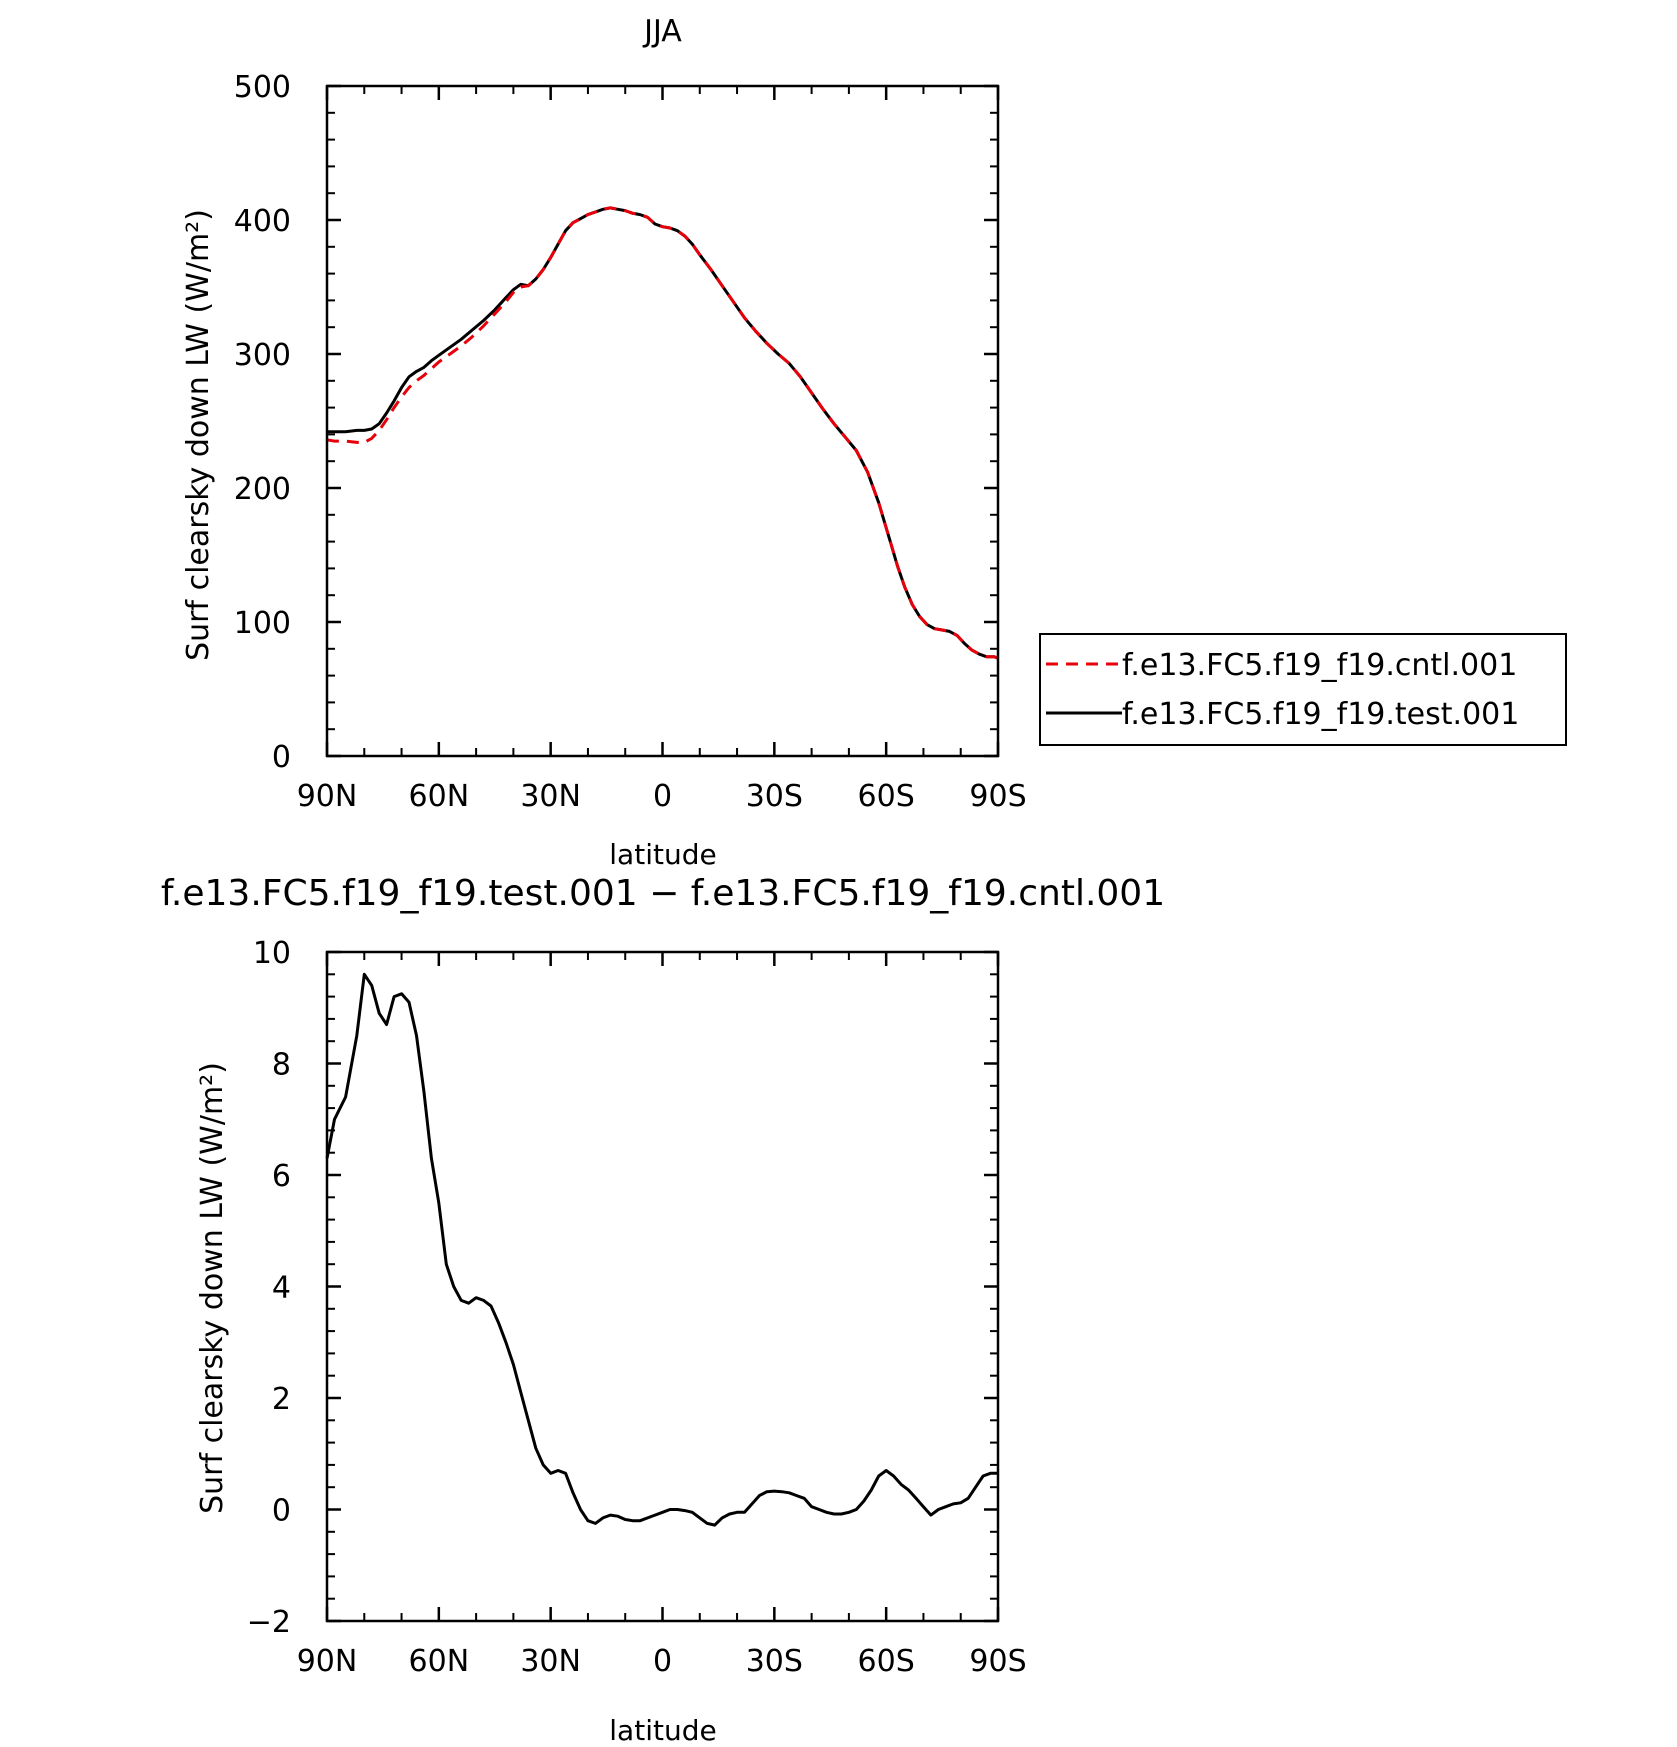  Describe the element at coordinates (281, 1288) in the screenshot. I see `bottom-ytick-label: 4` at that location.